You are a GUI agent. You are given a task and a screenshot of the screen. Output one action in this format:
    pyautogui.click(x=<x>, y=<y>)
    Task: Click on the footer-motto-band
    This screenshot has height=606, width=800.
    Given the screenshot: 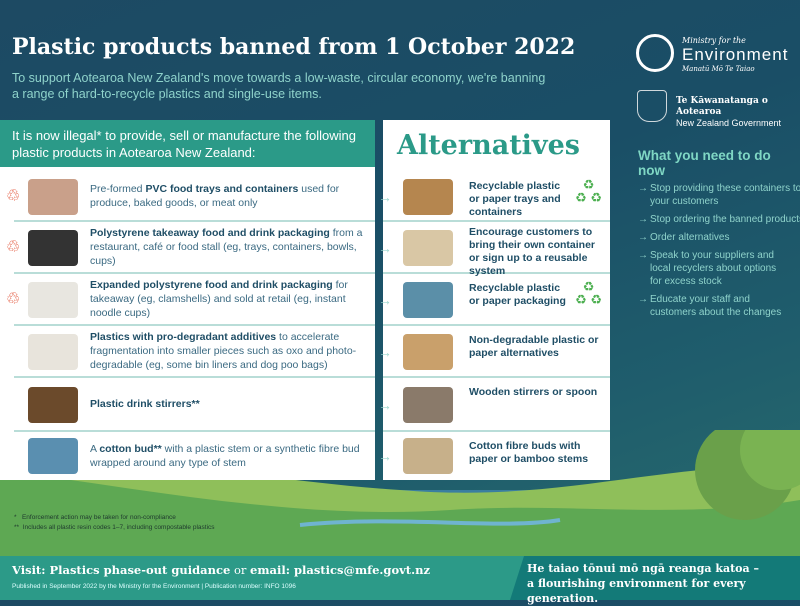 What is the action you would take?
    pyautogui.click(x=655, y=578)
    